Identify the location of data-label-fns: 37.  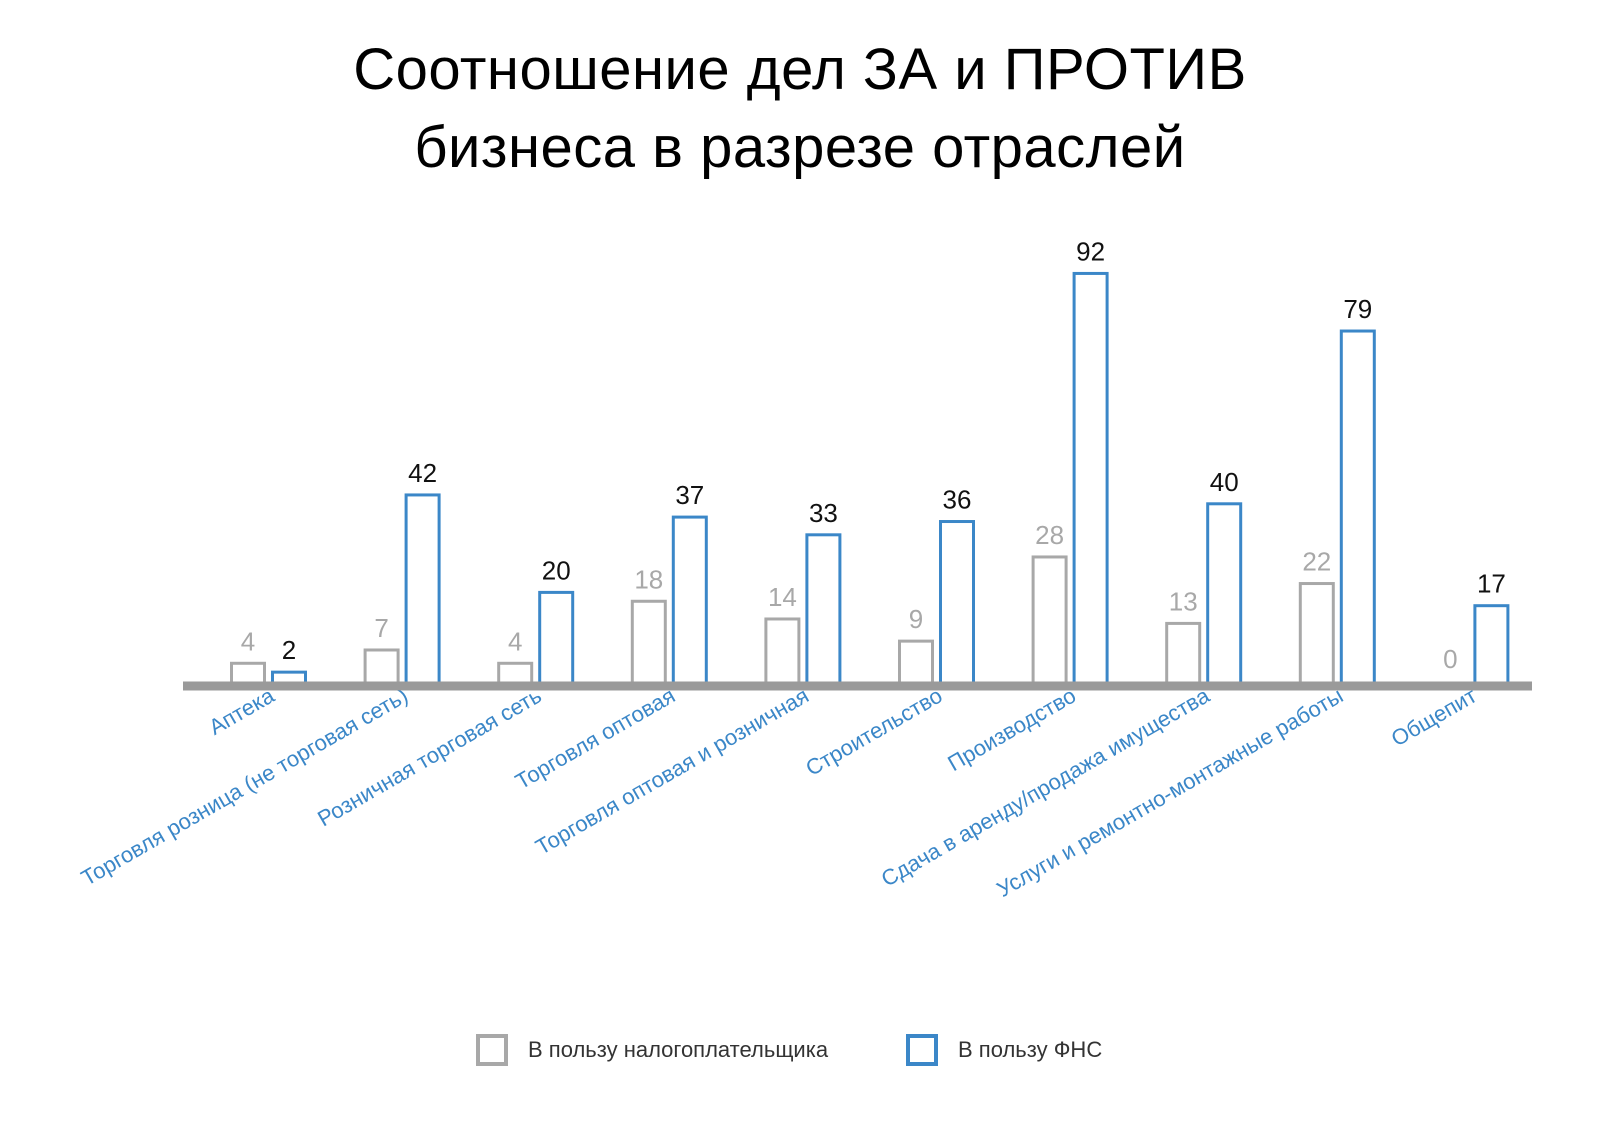
(689, 495).